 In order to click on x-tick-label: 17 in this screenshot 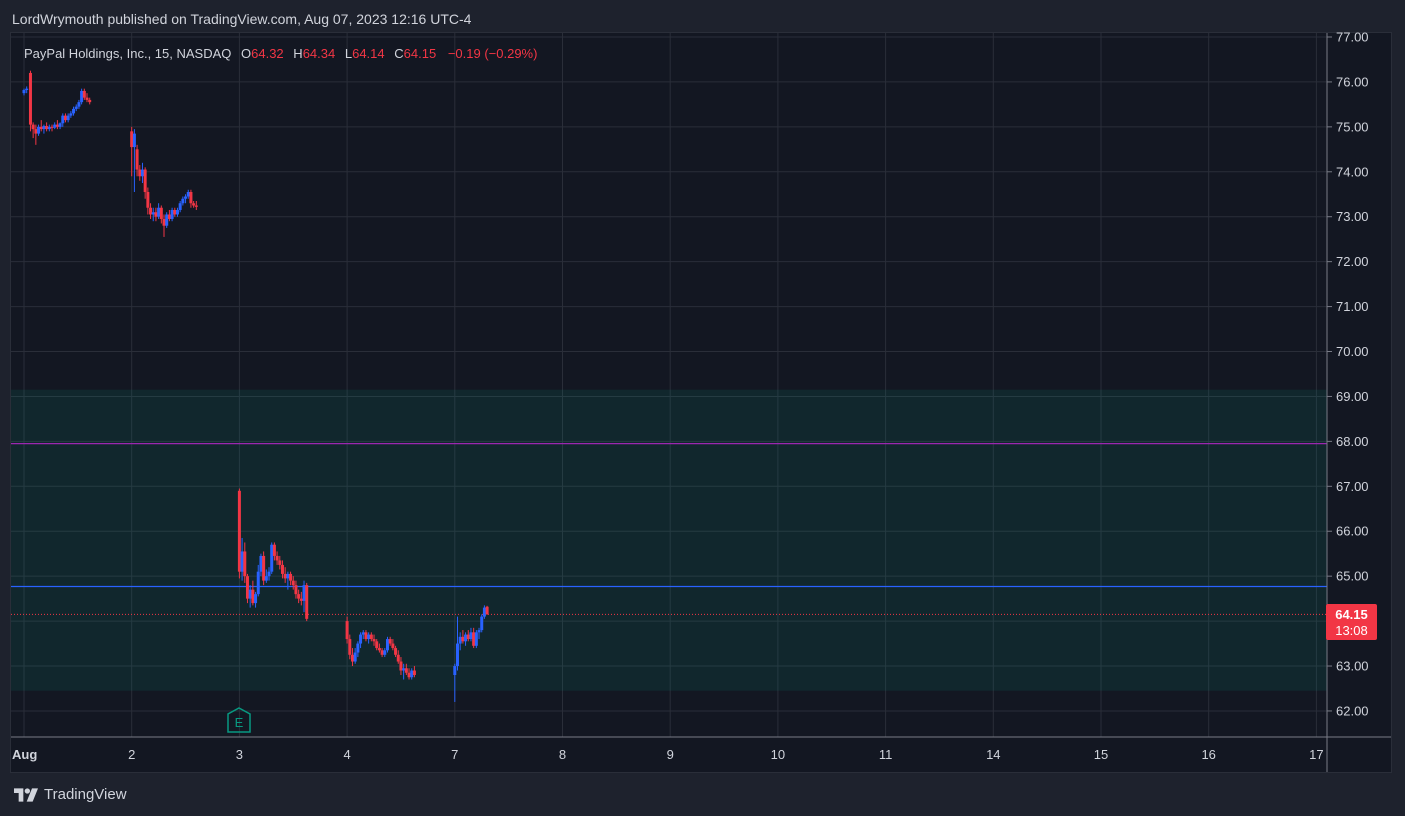, I will do `click(1316, 754)`.